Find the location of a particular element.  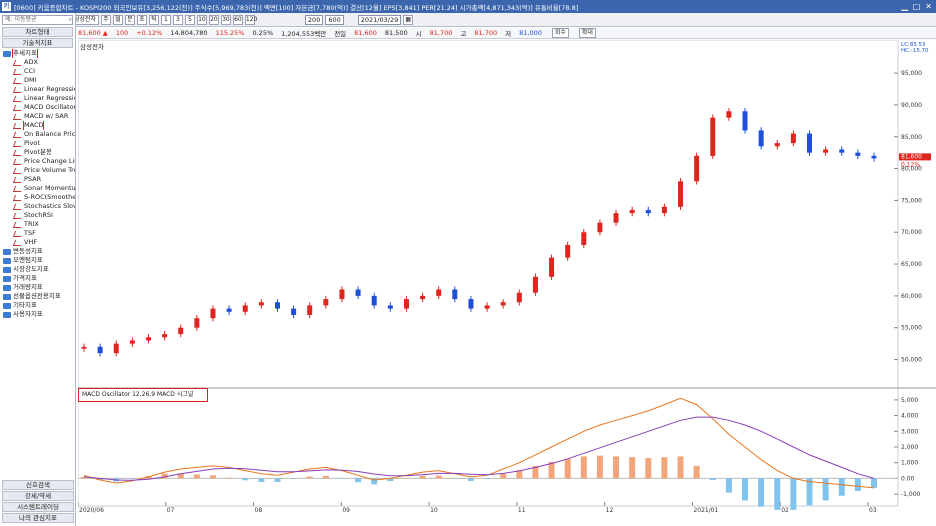

x-tick-label: 11 is located at coordinates (522, 510).